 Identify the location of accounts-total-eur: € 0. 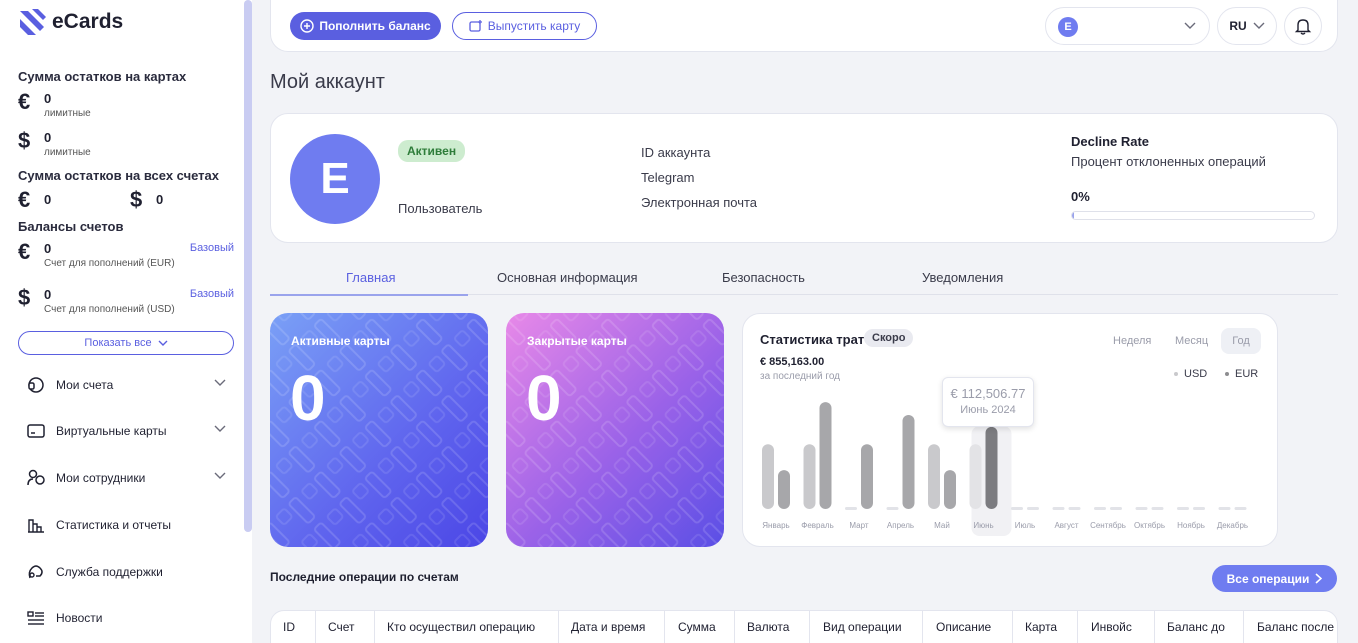
(34, 200).